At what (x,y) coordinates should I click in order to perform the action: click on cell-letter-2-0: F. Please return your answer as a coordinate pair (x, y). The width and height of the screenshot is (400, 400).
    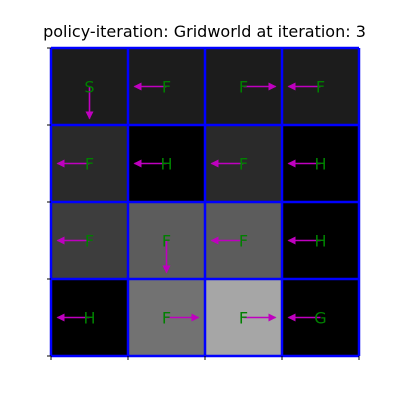
    Looking at the image, I should click on (89, 241).